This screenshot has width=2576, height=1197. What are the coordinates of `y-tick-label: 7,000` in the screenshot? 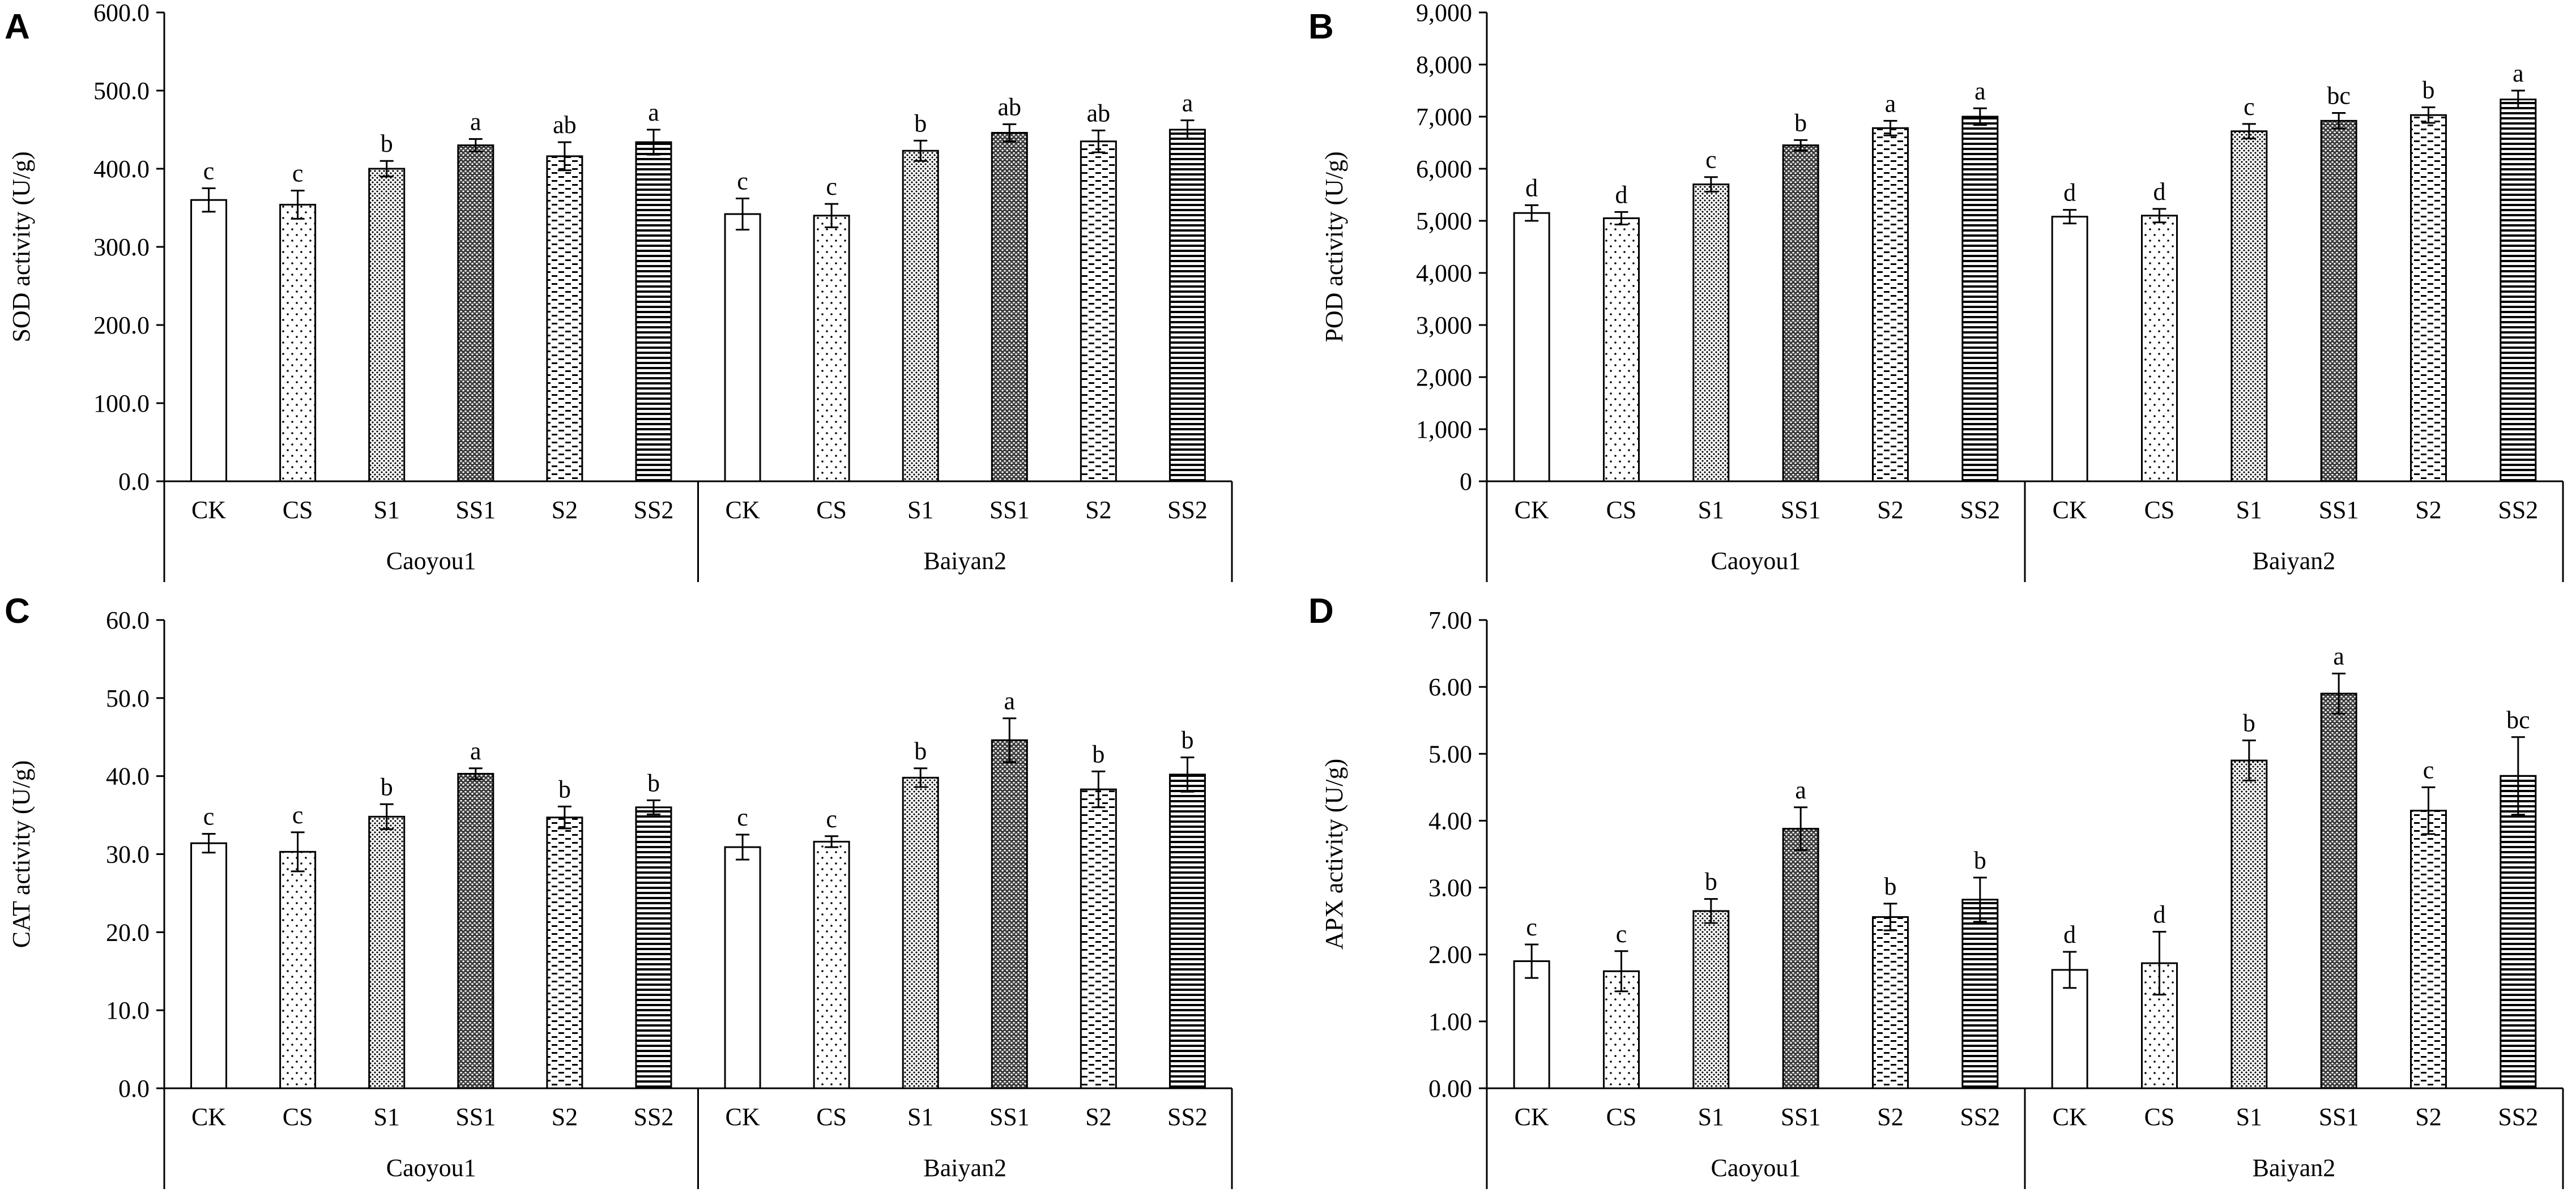 It's located at (1444, 117).